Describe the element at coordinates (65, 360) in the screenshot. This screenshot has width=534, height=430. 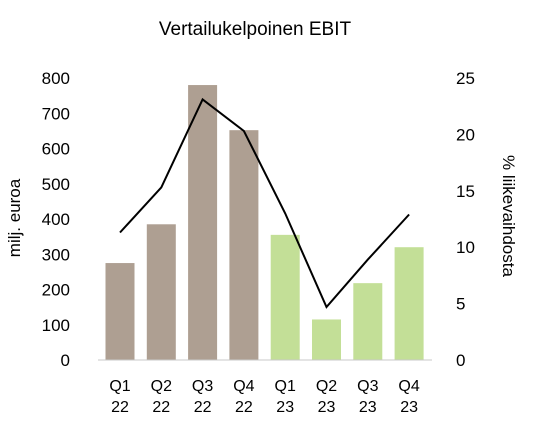
I see `left-tick-label: 0` at that location.